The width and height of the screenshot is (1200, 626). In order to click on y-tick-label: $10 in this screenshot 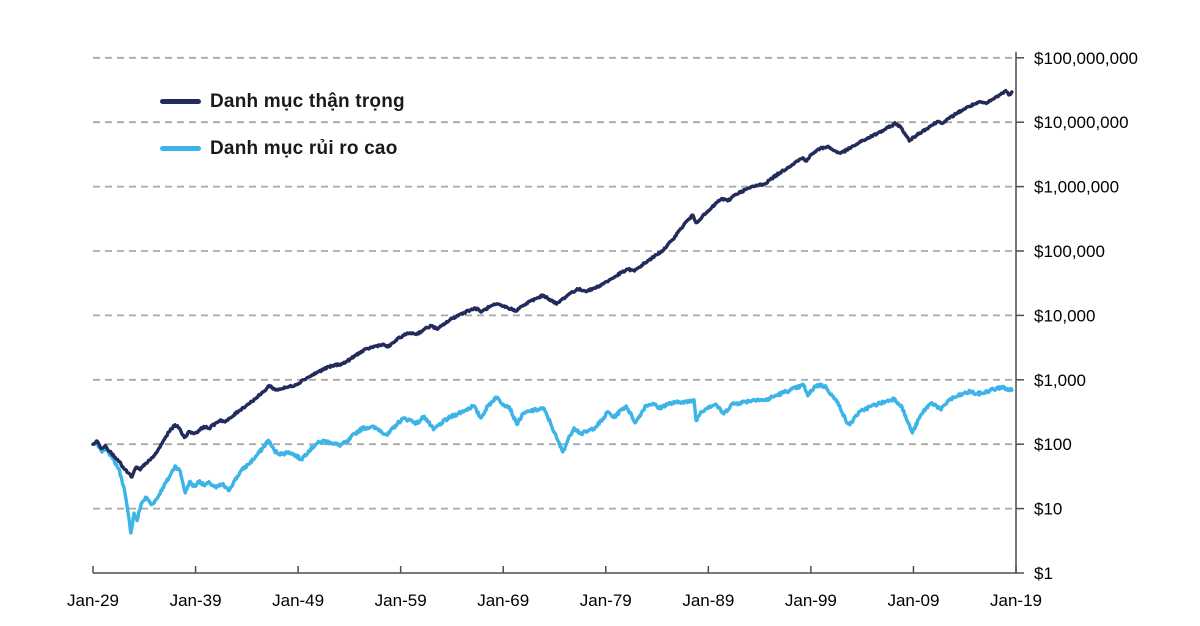, I will do `click(1048, 509)`.